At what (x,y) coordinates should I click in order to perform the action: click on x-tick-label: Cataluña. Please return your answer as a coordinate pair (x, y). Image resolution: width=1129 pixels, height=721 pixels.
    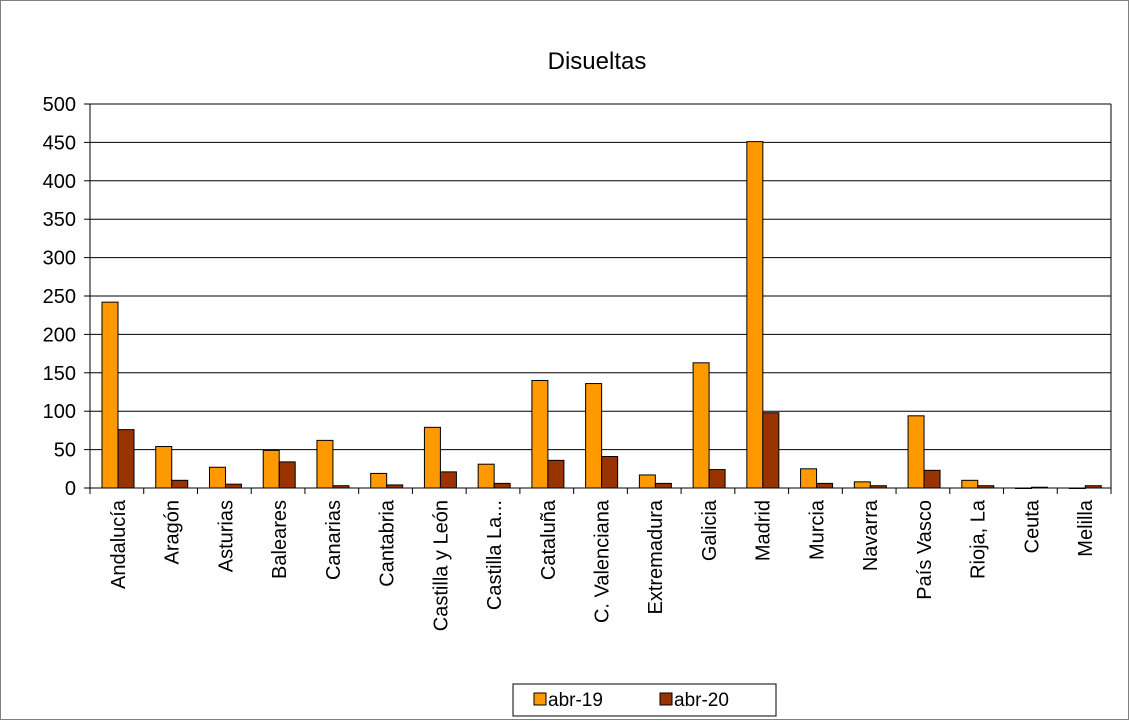
    Looking at the image, I should click on (549, 539).